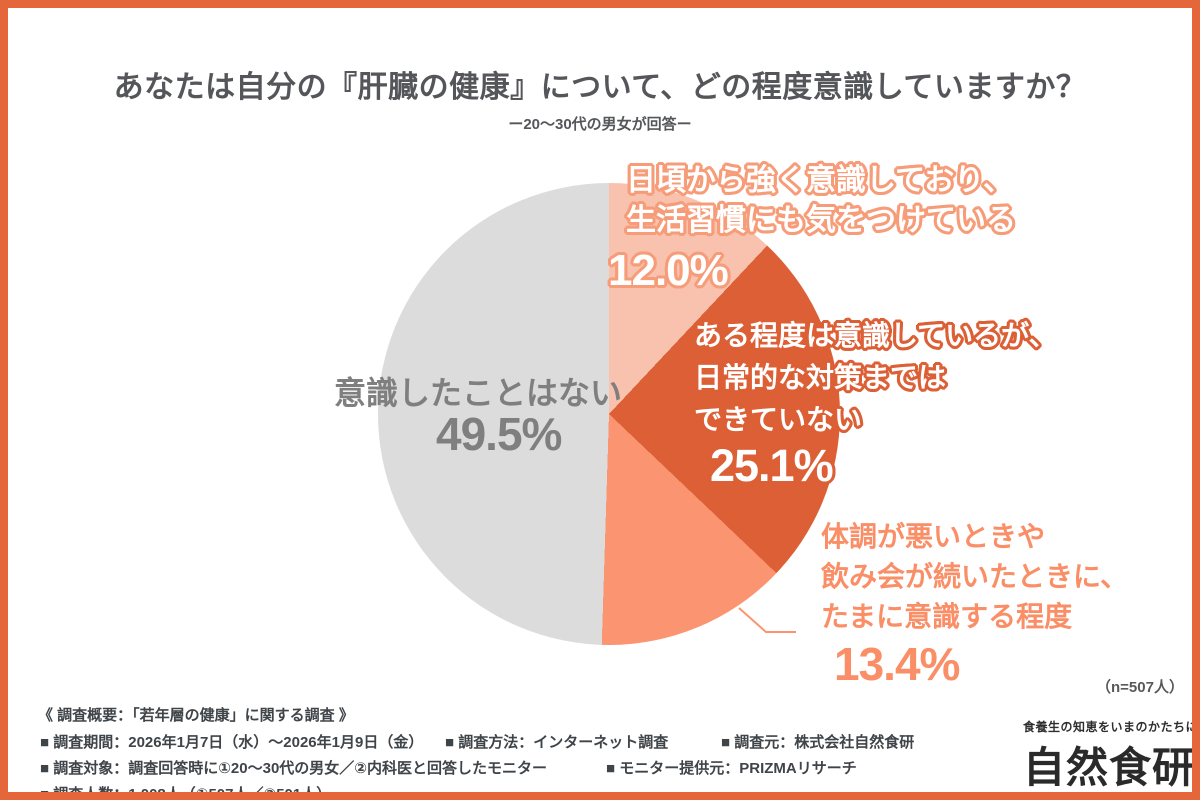 The width and height of the screenshot is (1200, 800). What do you see at coordinates (875, 335) in the screenshot?
I see `segment-label-line: ある程度は意識しているが、` at bounding box center [875, 335].